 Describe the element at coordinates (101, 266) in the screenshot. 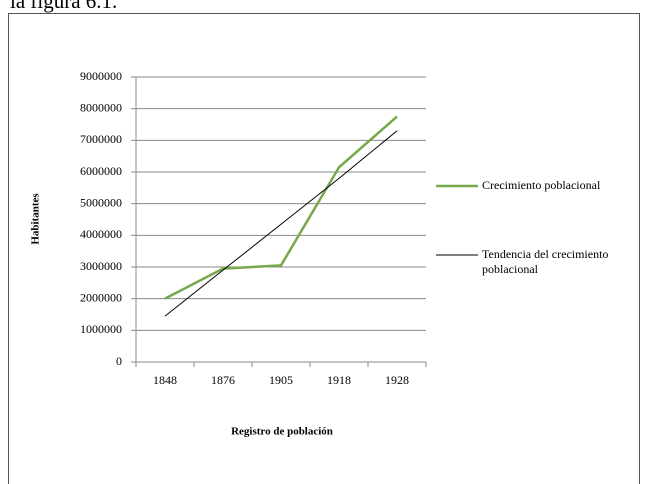

I see `y-tick-label: 3000000` at that location.